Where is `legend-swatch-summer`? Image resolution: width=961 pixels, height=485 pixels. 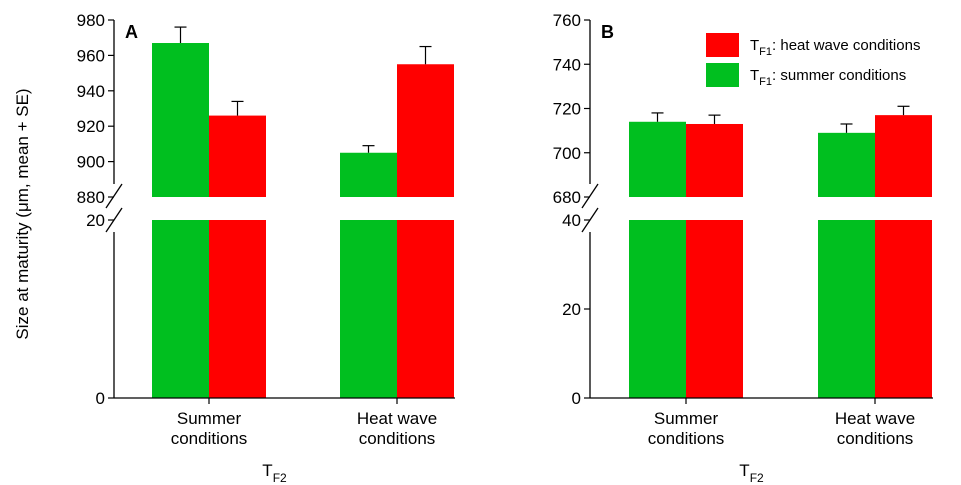 legend-swatch-summer is located at coordinates (722, 75).